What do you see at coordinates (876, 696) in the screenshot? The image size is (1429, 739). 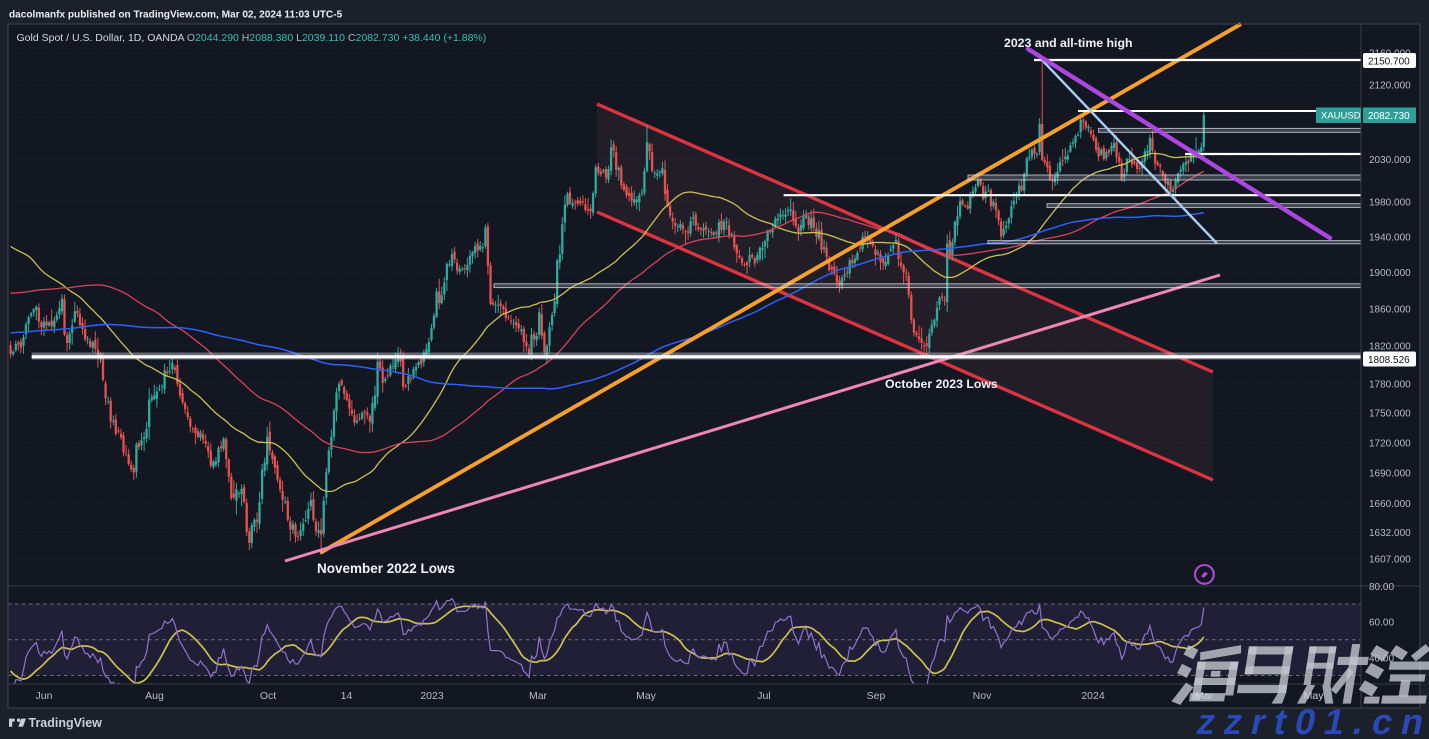 I see `svg-text: Sep` at bounding box center [876, 696].